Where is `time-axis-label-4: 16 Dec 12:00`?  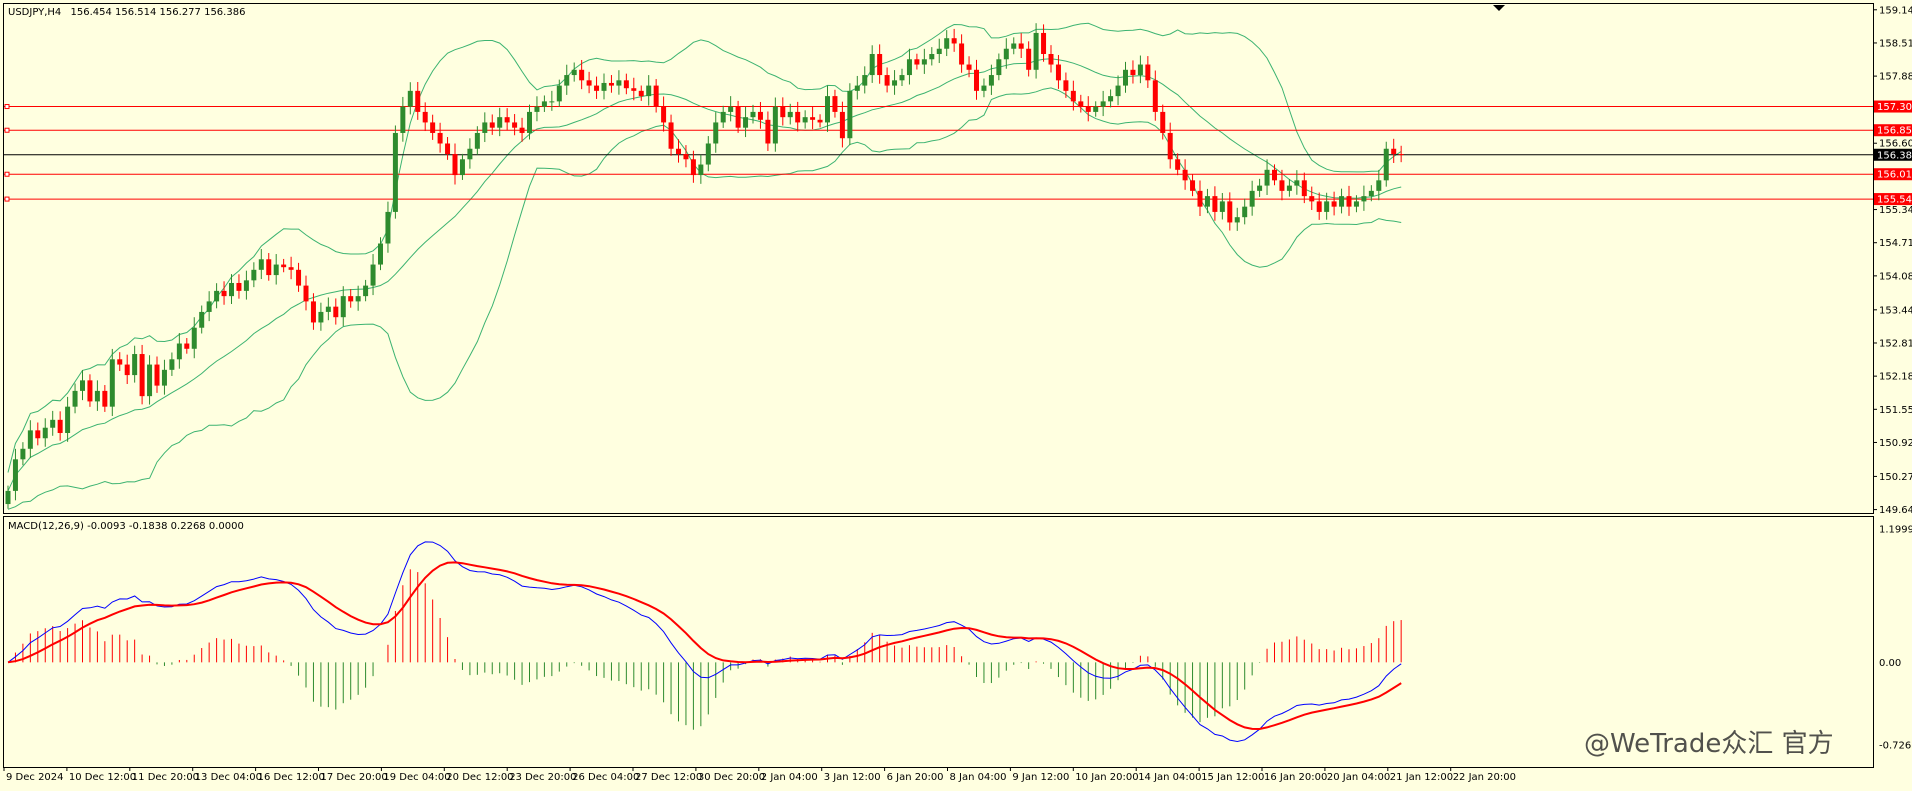
time-axis-label-4: 16 Dec 12:00 is located at coordinates (291, 777).